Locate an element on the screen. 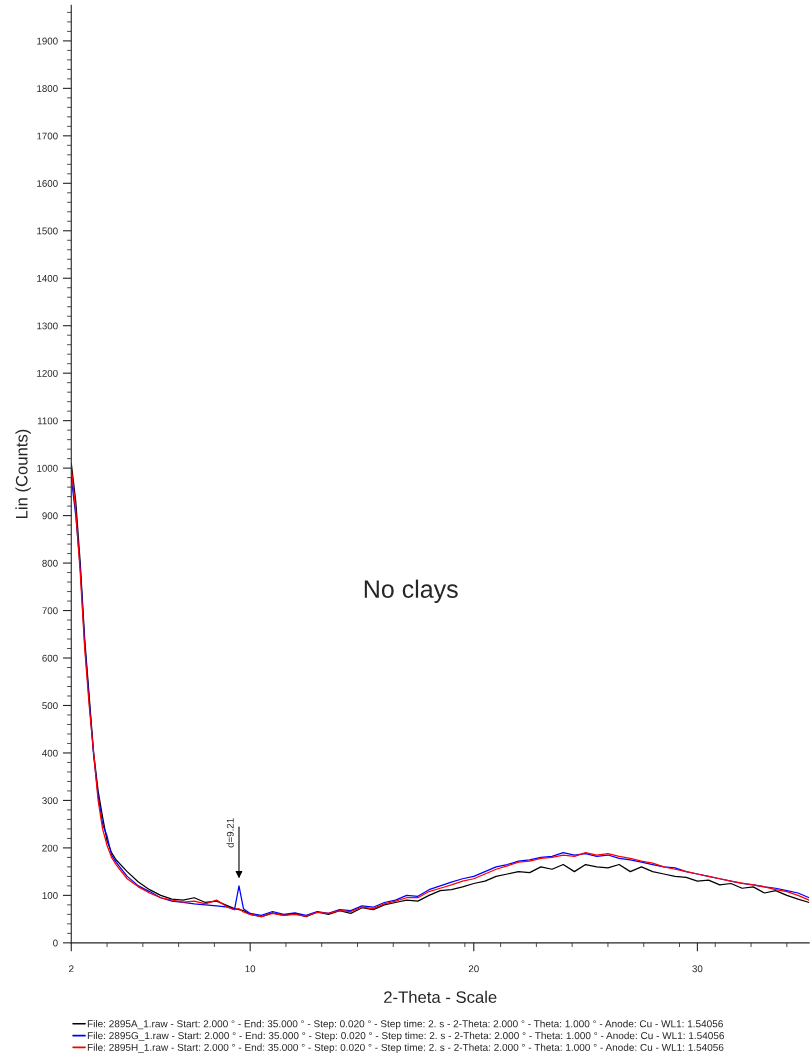  legend-label: File: 2895H_1.raw - Start: 2.000 ° - End: 35.000 ° - Step: 0.020 ° - Step time: 2. s - 2-Theta: 2.000 ° - Theta: 1.000 ° - Anode: Cu - WL1: 1.54056 is located at coordinates (405, 1048).